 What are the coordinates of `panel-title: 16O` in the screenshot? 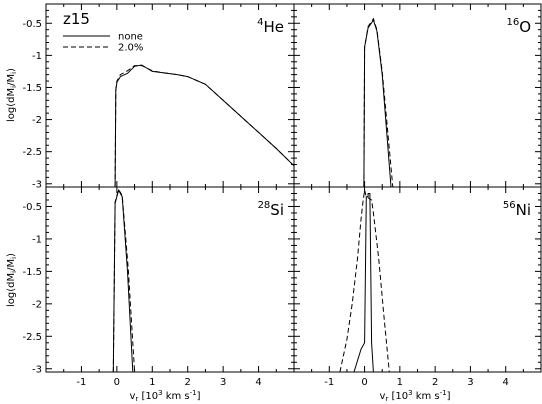 It's located at (518, 26).